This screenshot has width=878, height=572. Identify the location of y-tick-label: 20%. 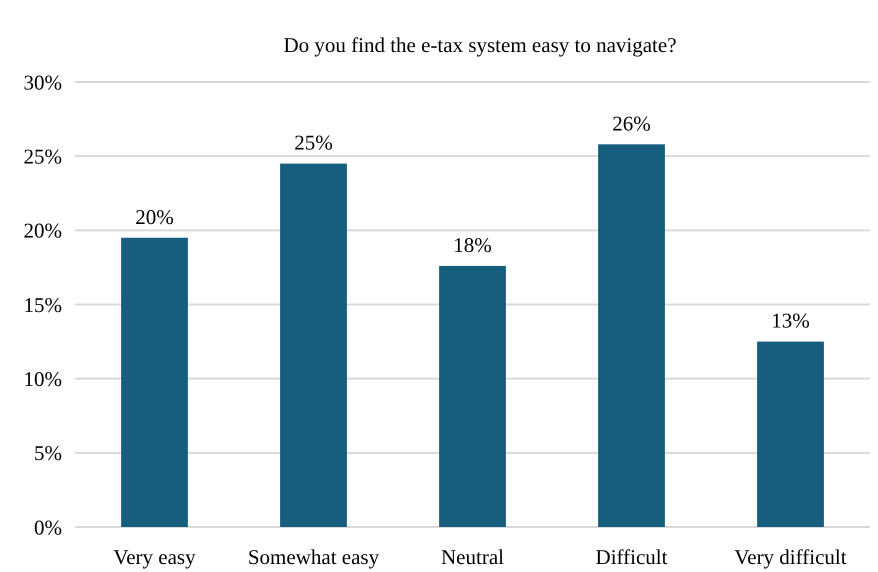
(43, 230).